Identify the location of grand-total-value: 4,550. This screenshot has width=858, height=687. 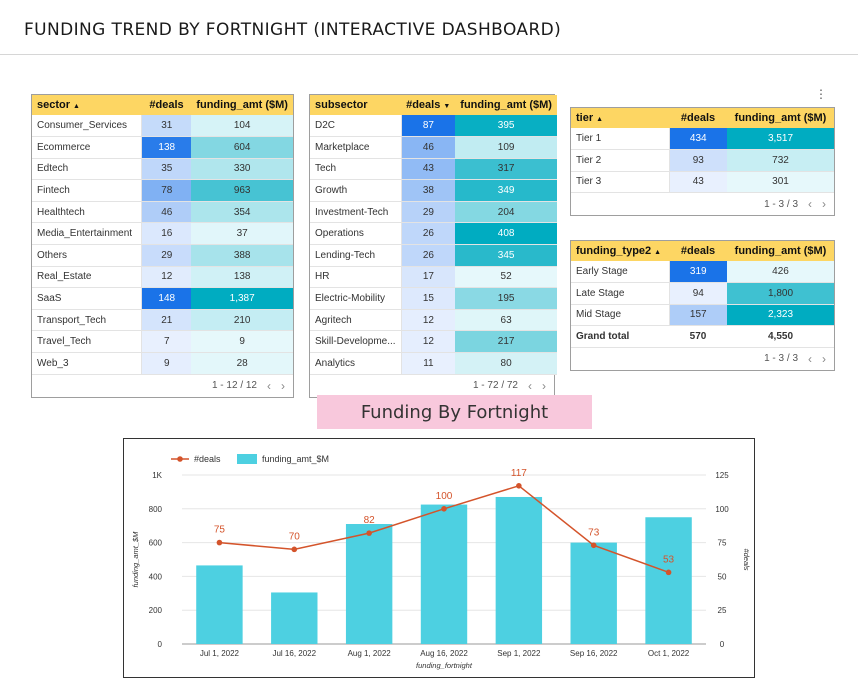
(780, 336).